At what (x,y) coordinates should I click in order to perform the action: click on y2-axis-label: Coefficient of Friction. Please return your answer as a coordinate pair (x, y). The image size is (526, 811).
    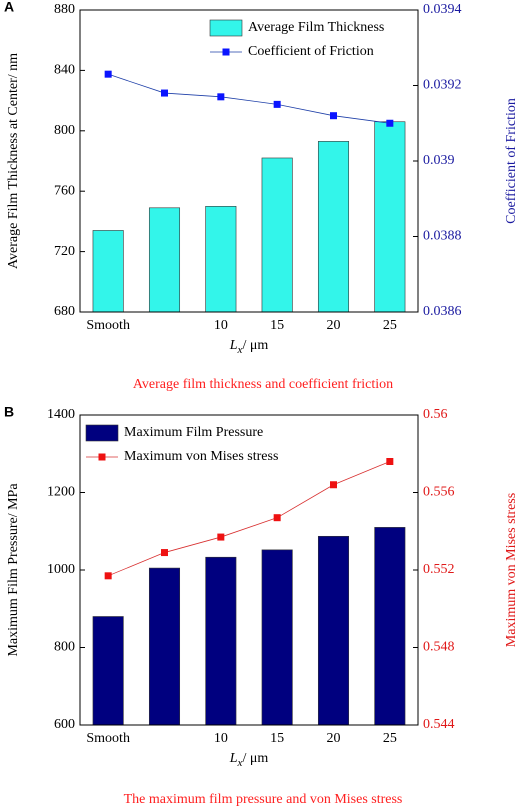
    Looking at the image, I should click on (511, 161).